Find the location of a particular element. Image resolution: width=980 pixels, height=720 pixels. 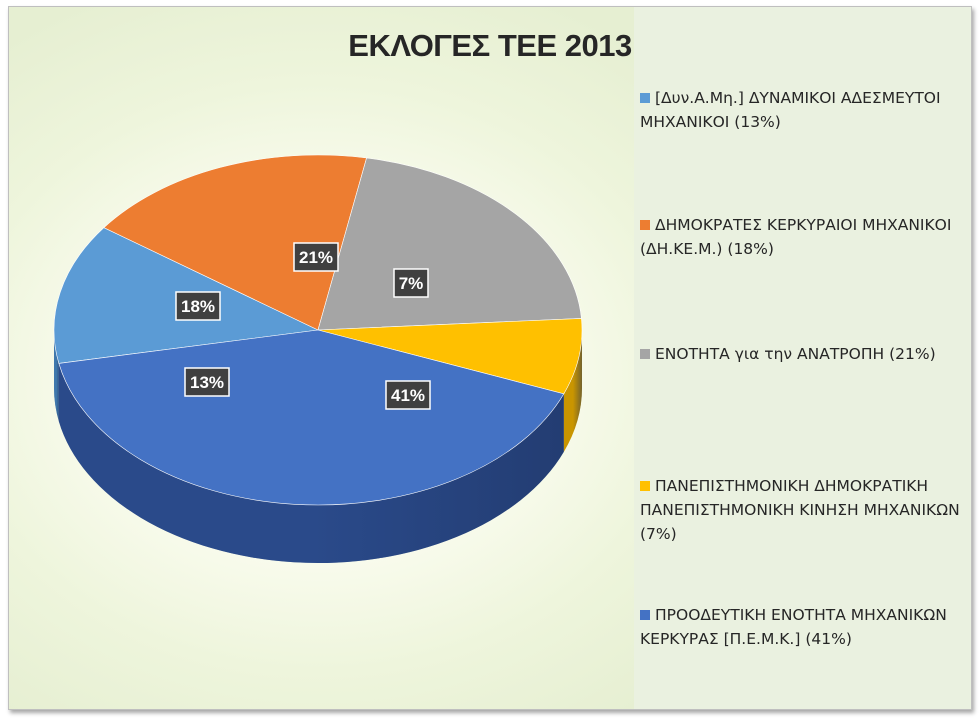

data-label-box-pemk is located at coordinates (408, 395).